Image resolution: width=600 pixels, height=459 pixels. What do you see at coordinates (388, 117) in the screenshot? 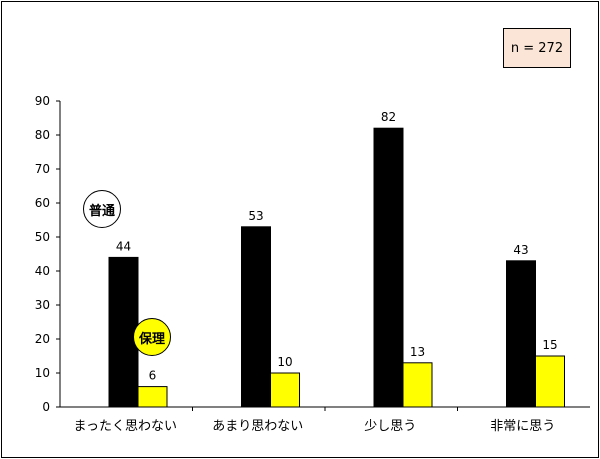
I see `bar-value-label: 82` at bounding box center [388, 117].